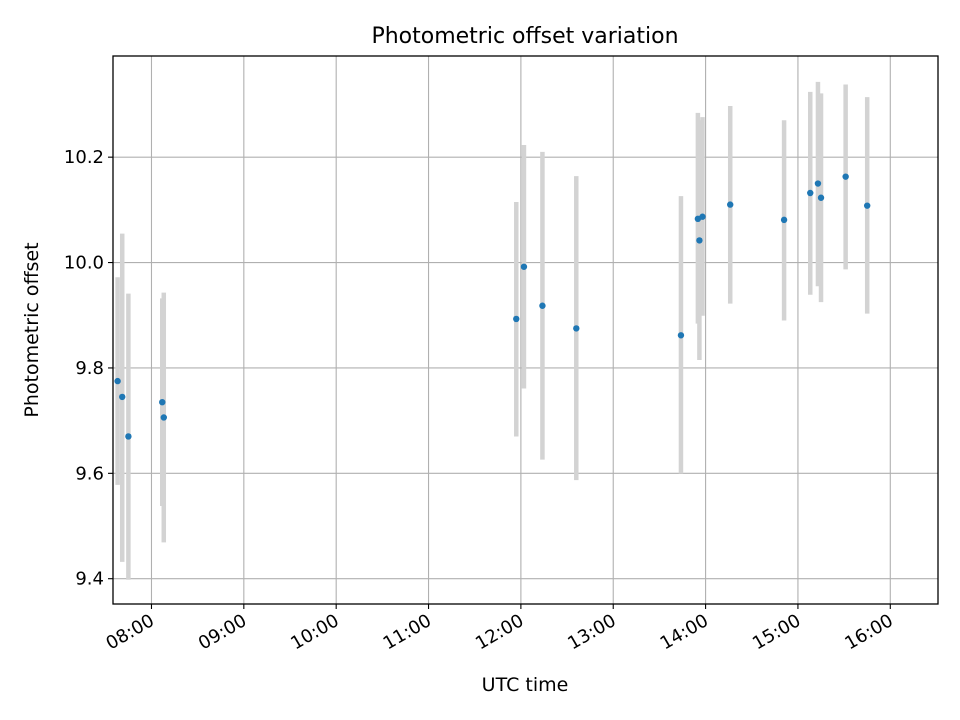  Describe the element at coordinates (89, 473) in the screenshot. I see `y-tick-label: 9.6` at that location.